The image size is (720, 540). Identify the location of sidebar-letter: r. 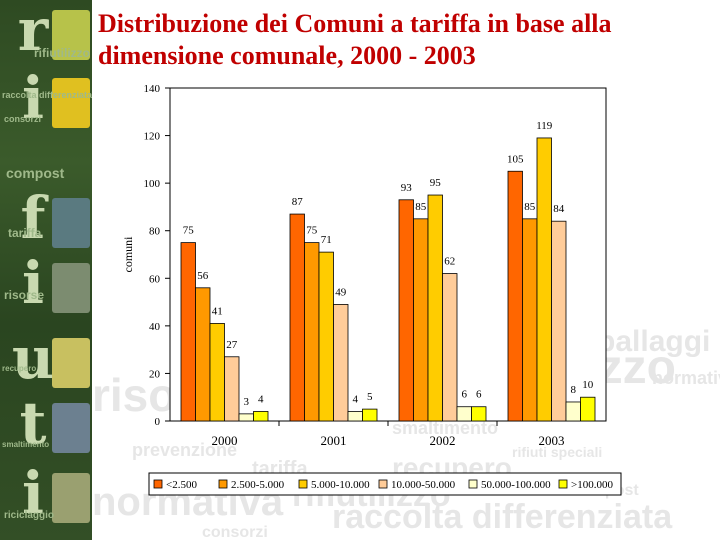
(33, 32).